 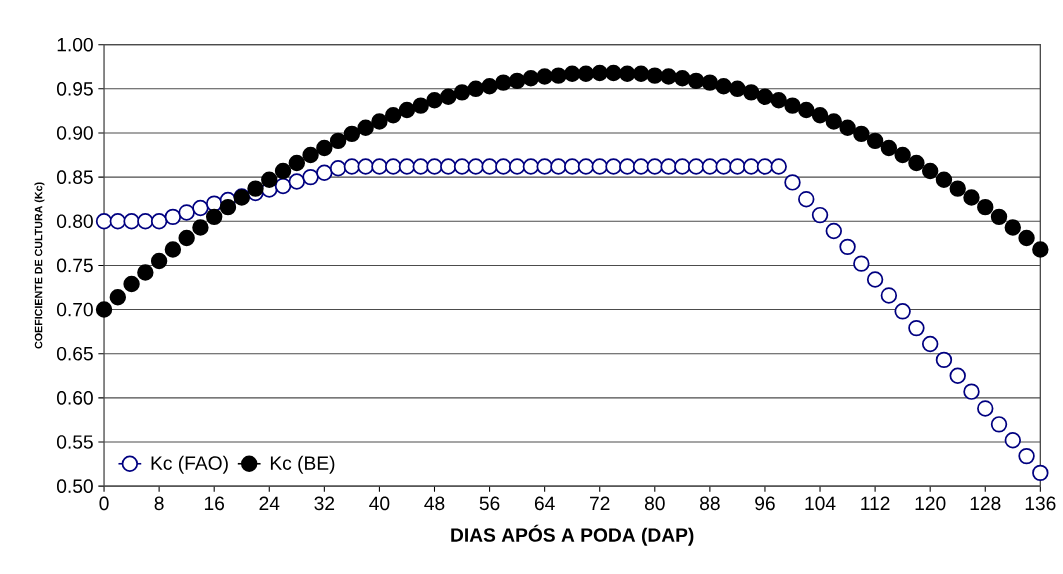 I want to click on x-tick-label: 0, so click(x=104, y=503).